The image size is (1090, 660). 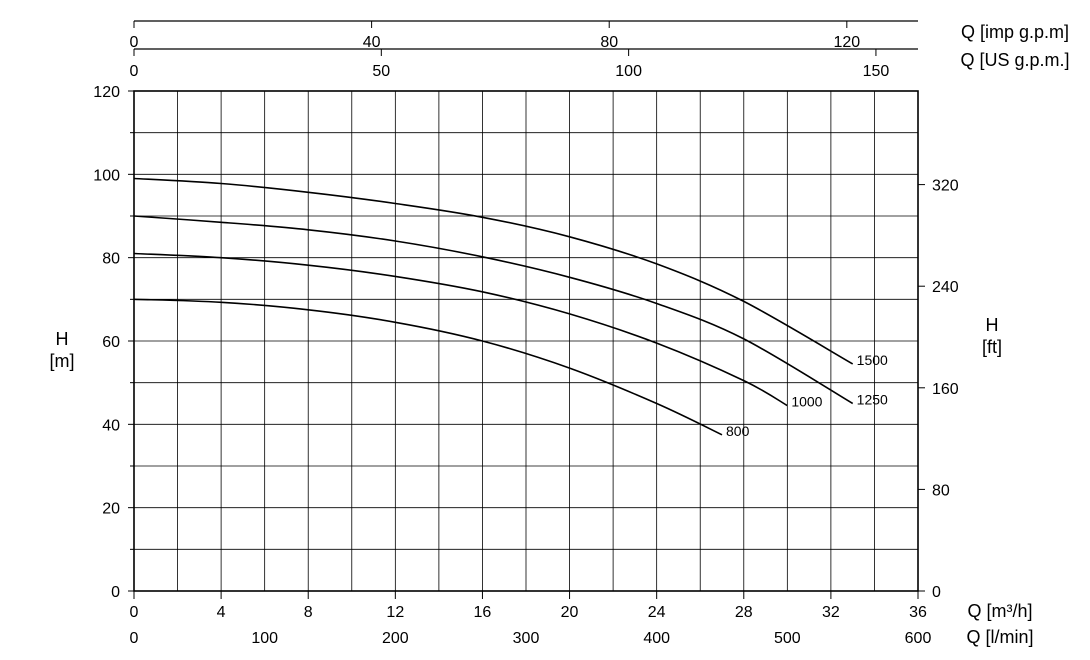 I want to click on x-bottom2-tick-label: 300, so click(x=526, y=638).